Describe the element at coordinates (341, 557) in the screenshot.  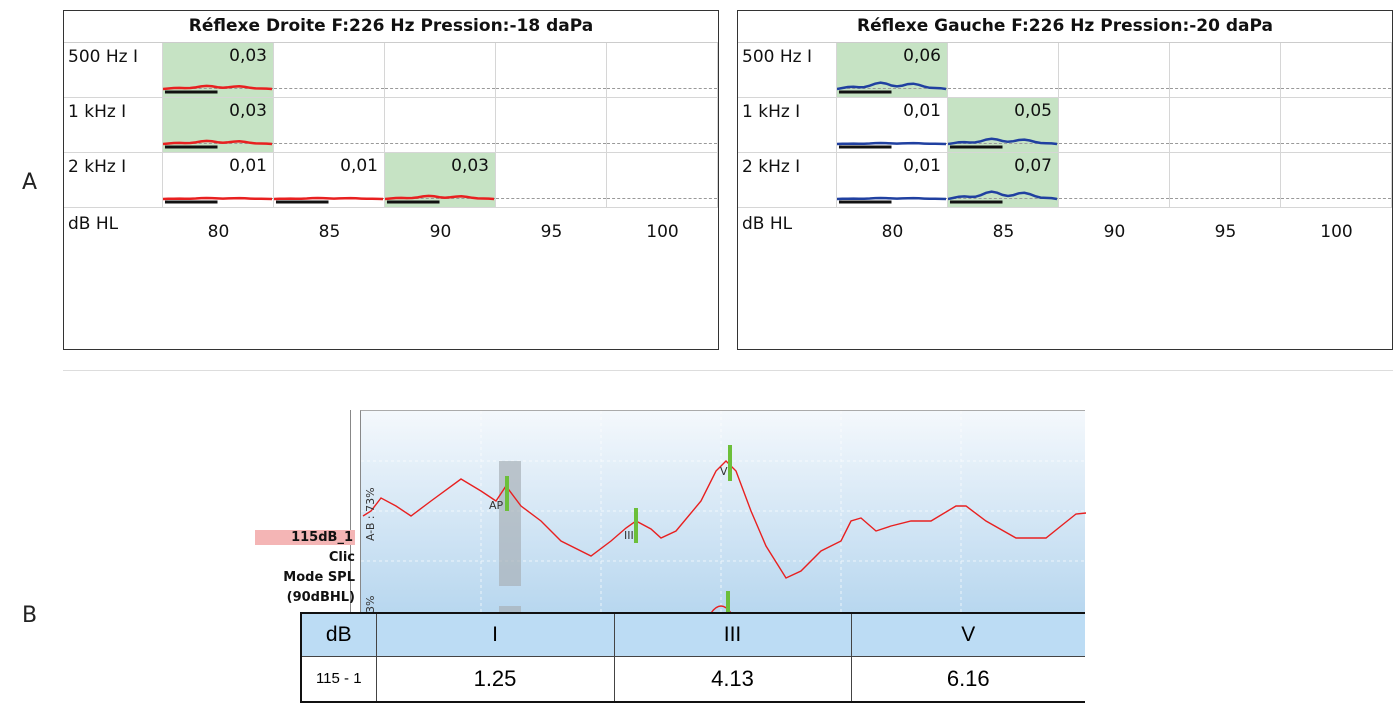
I see `stimulus-label: Clic` at that location.